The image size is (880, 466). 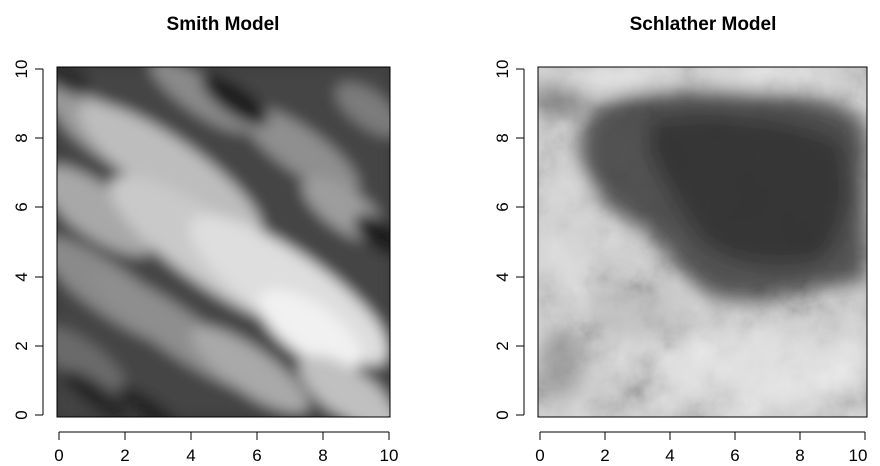 What do you see at coordinates (21, 69) in the screenshot?
I see `smith-y-tick-label: 10` at bounding box center [21, 69].